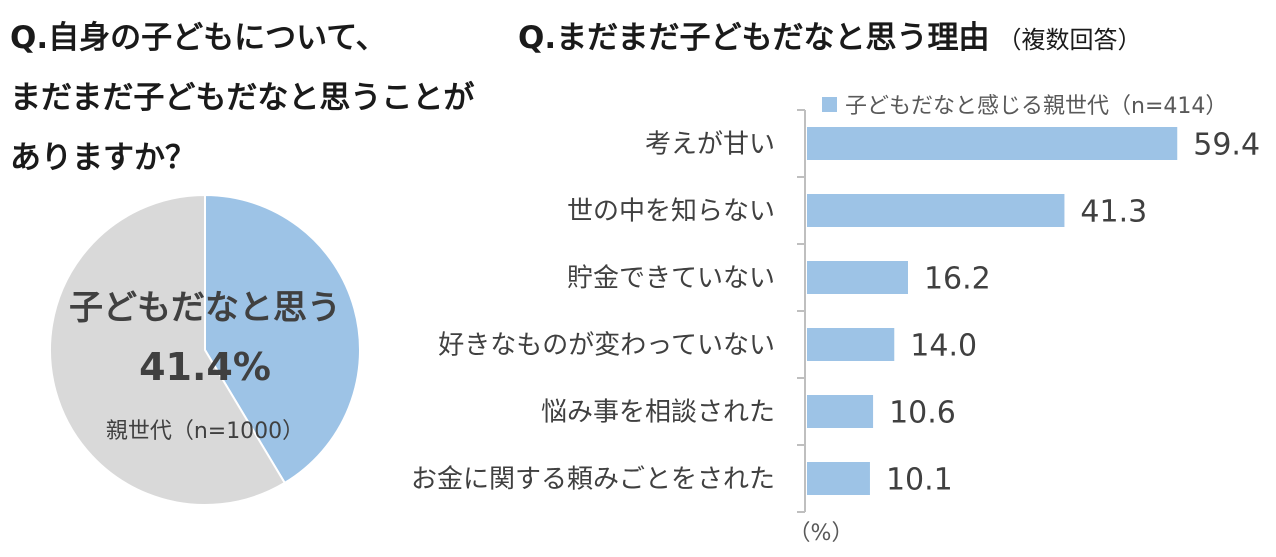  Describe the element at coordinates (943, 346) in the screenshot. I see `data-label: 14.0` at that location.